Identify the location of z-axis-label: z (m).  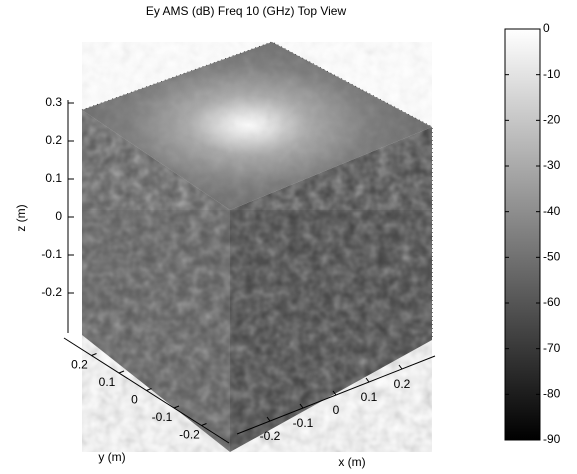
(21, 217).